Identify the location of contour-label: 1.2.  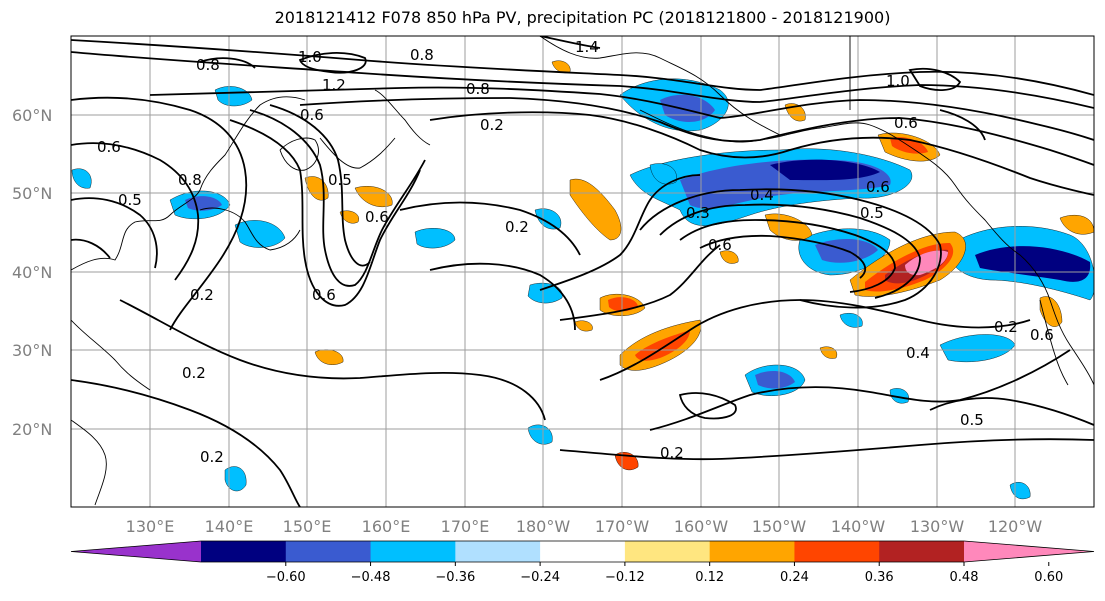
(334, 85).